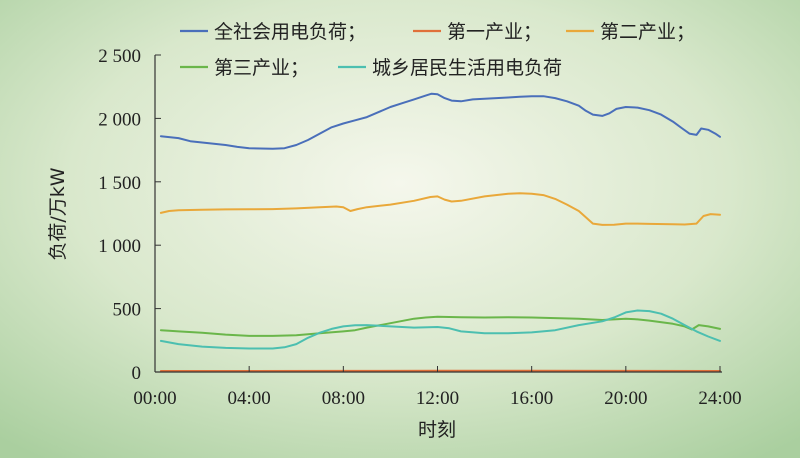 The height and width of the screenshot is (458, 800). What do you see at coordinates (249, 398) in the screenshot?
I see `x-tick-label: 04:00` at bounding box center [249, 398].